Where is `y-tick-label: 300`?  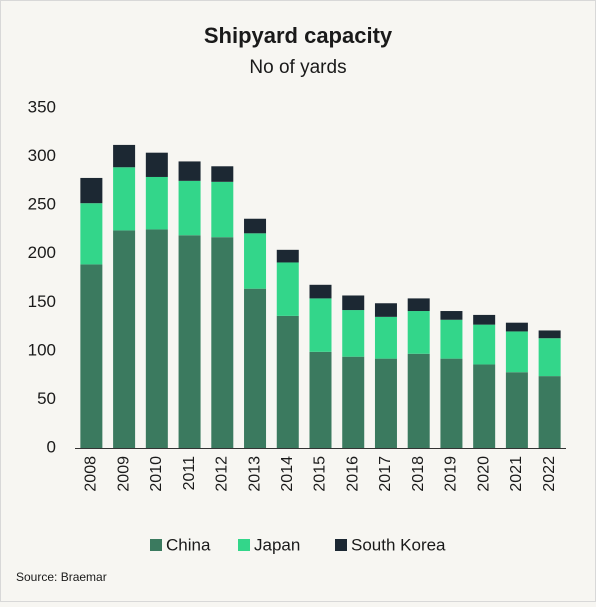
y-tick-label: 300 is located at coordinates (42, 155).